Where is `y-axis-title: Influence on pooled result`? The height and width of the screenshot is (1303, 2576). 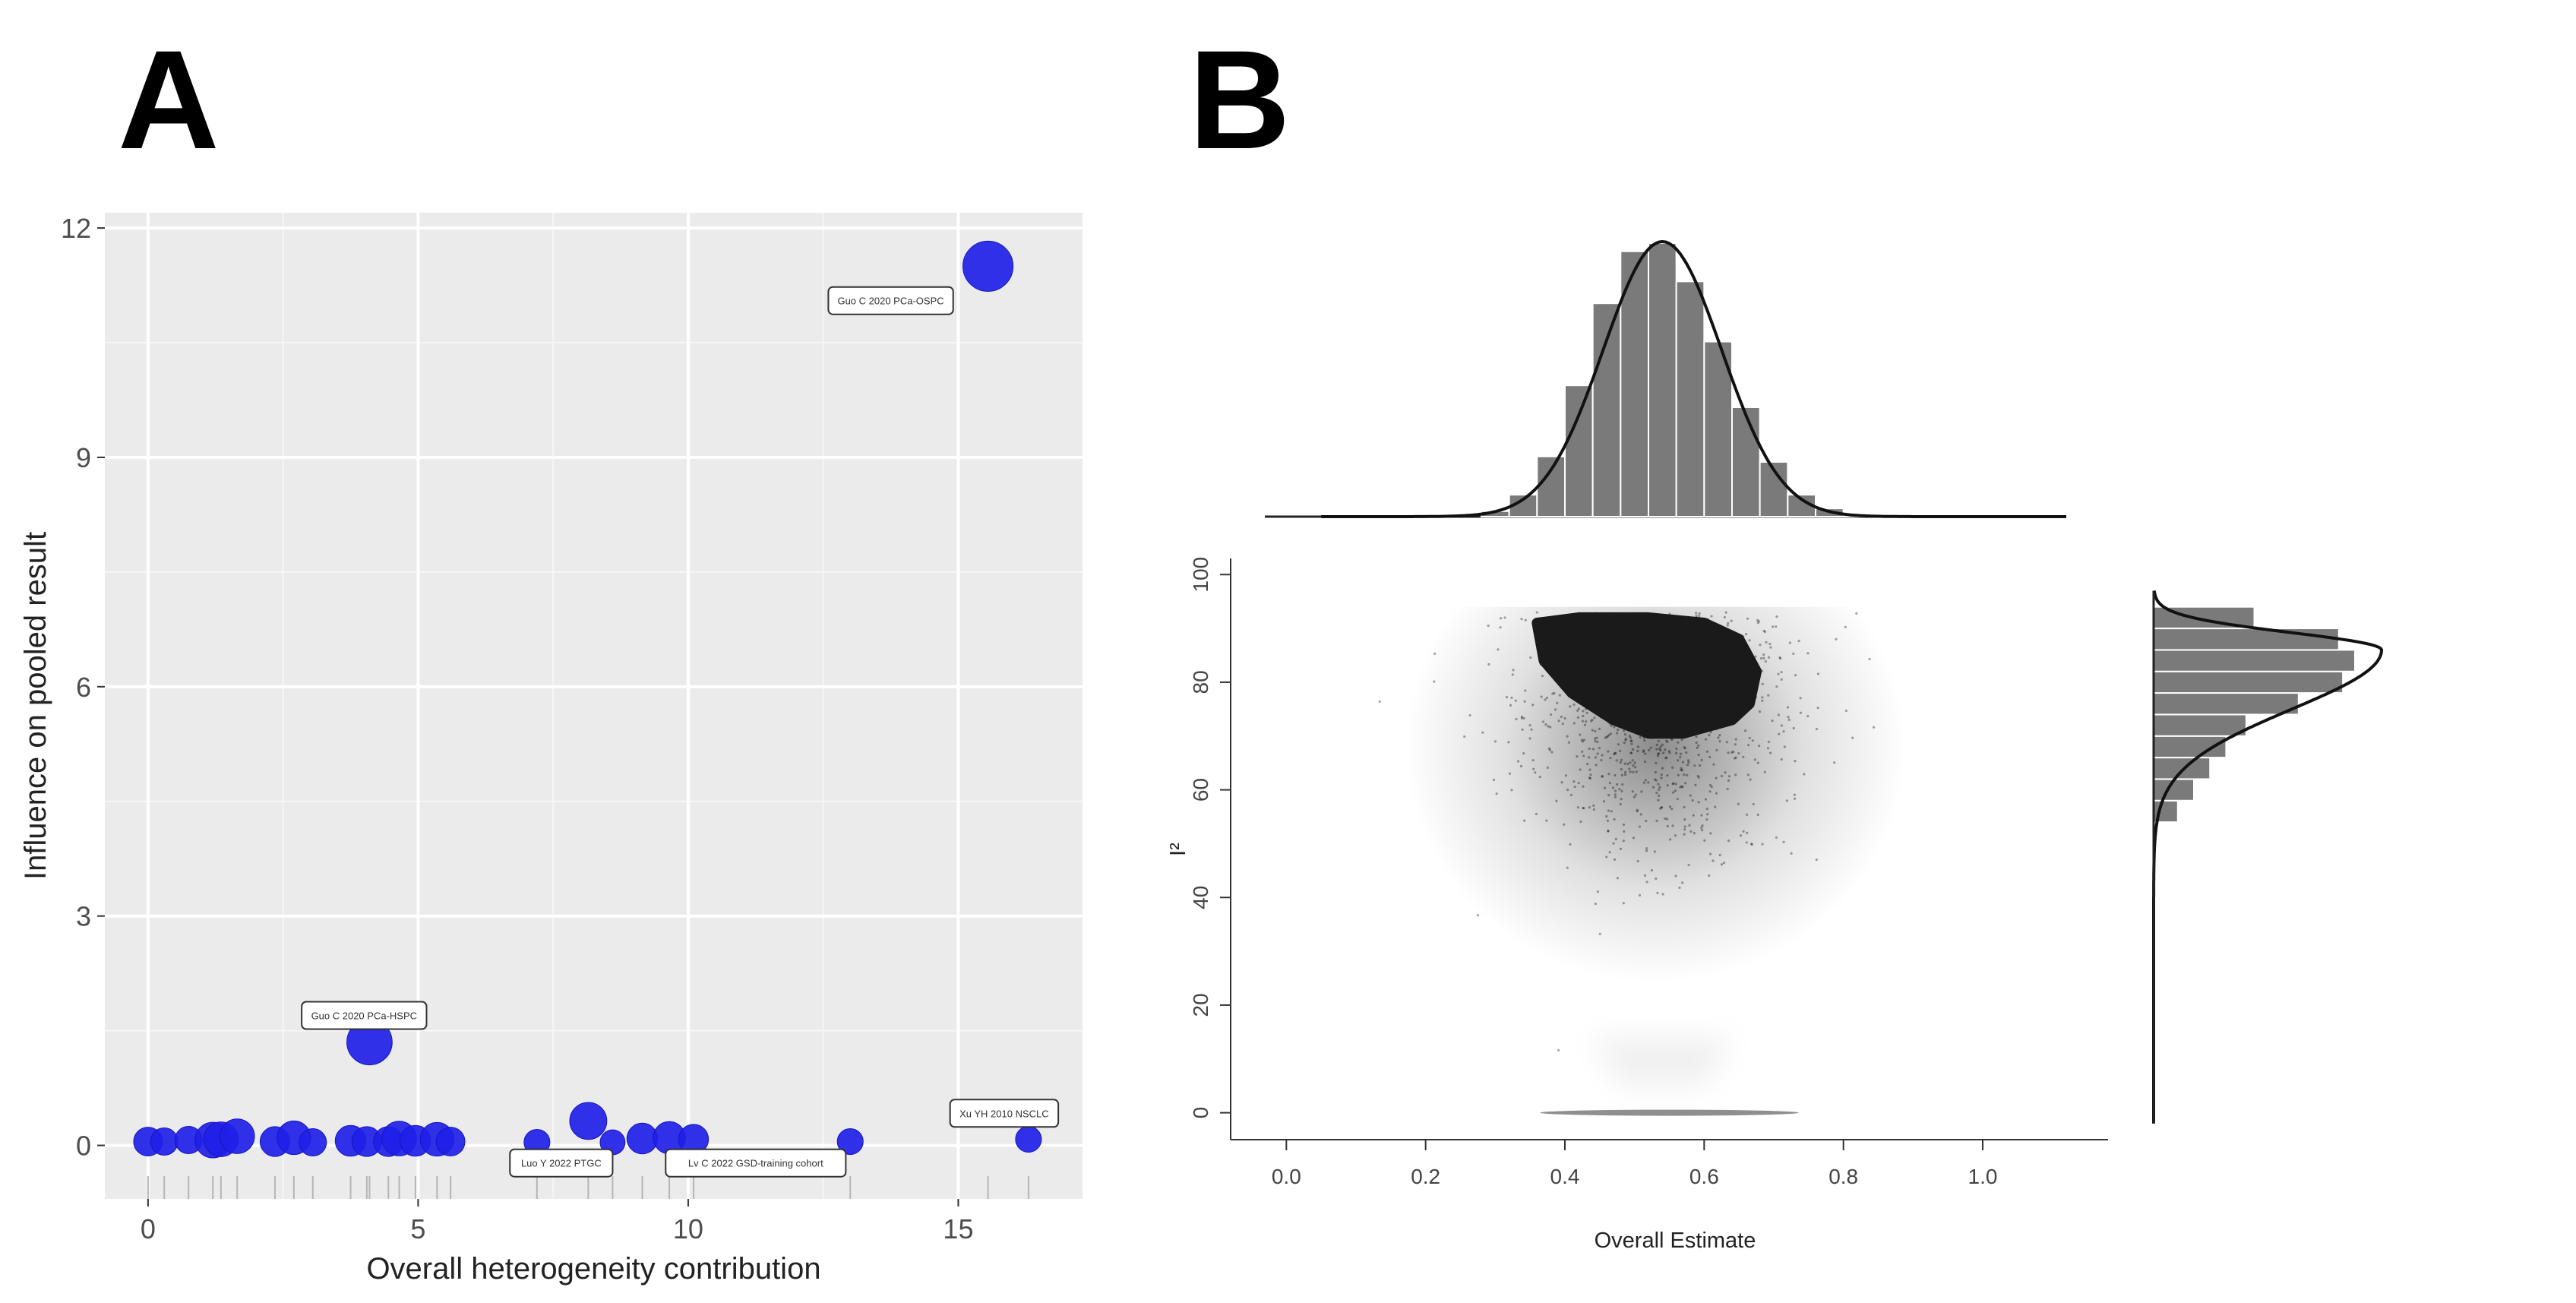
y-axis-title: Influence on pooled result is located at coordinates (35, 706).